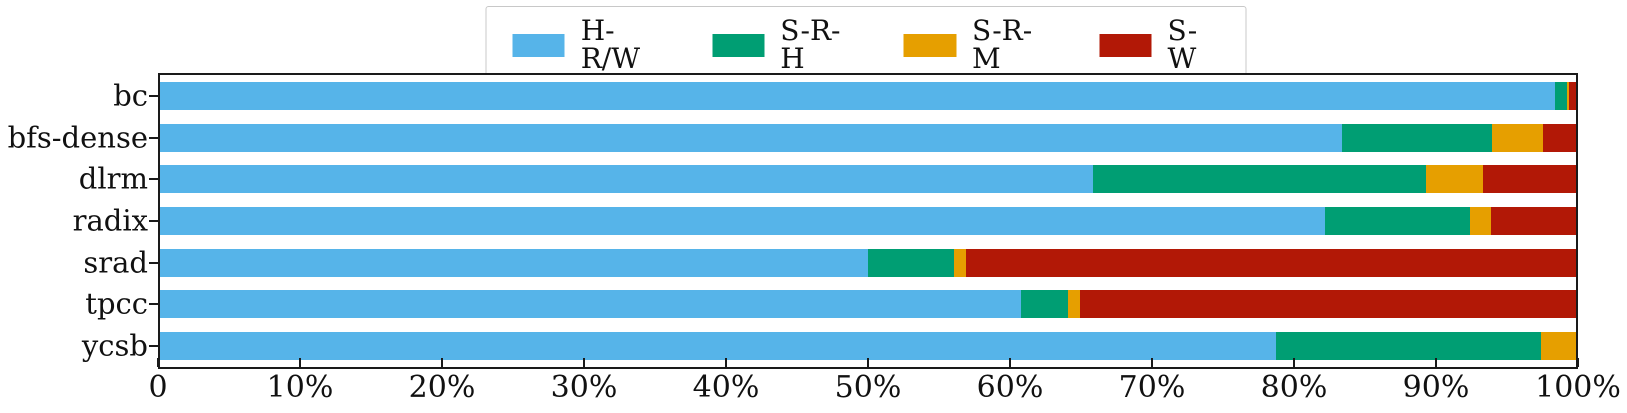 The image size is (1627, 413). What do you see at coordinates (116, 303) in the screenshot?
I see `category-label-tpcc: tpcc` at bounding box center [116, 303].